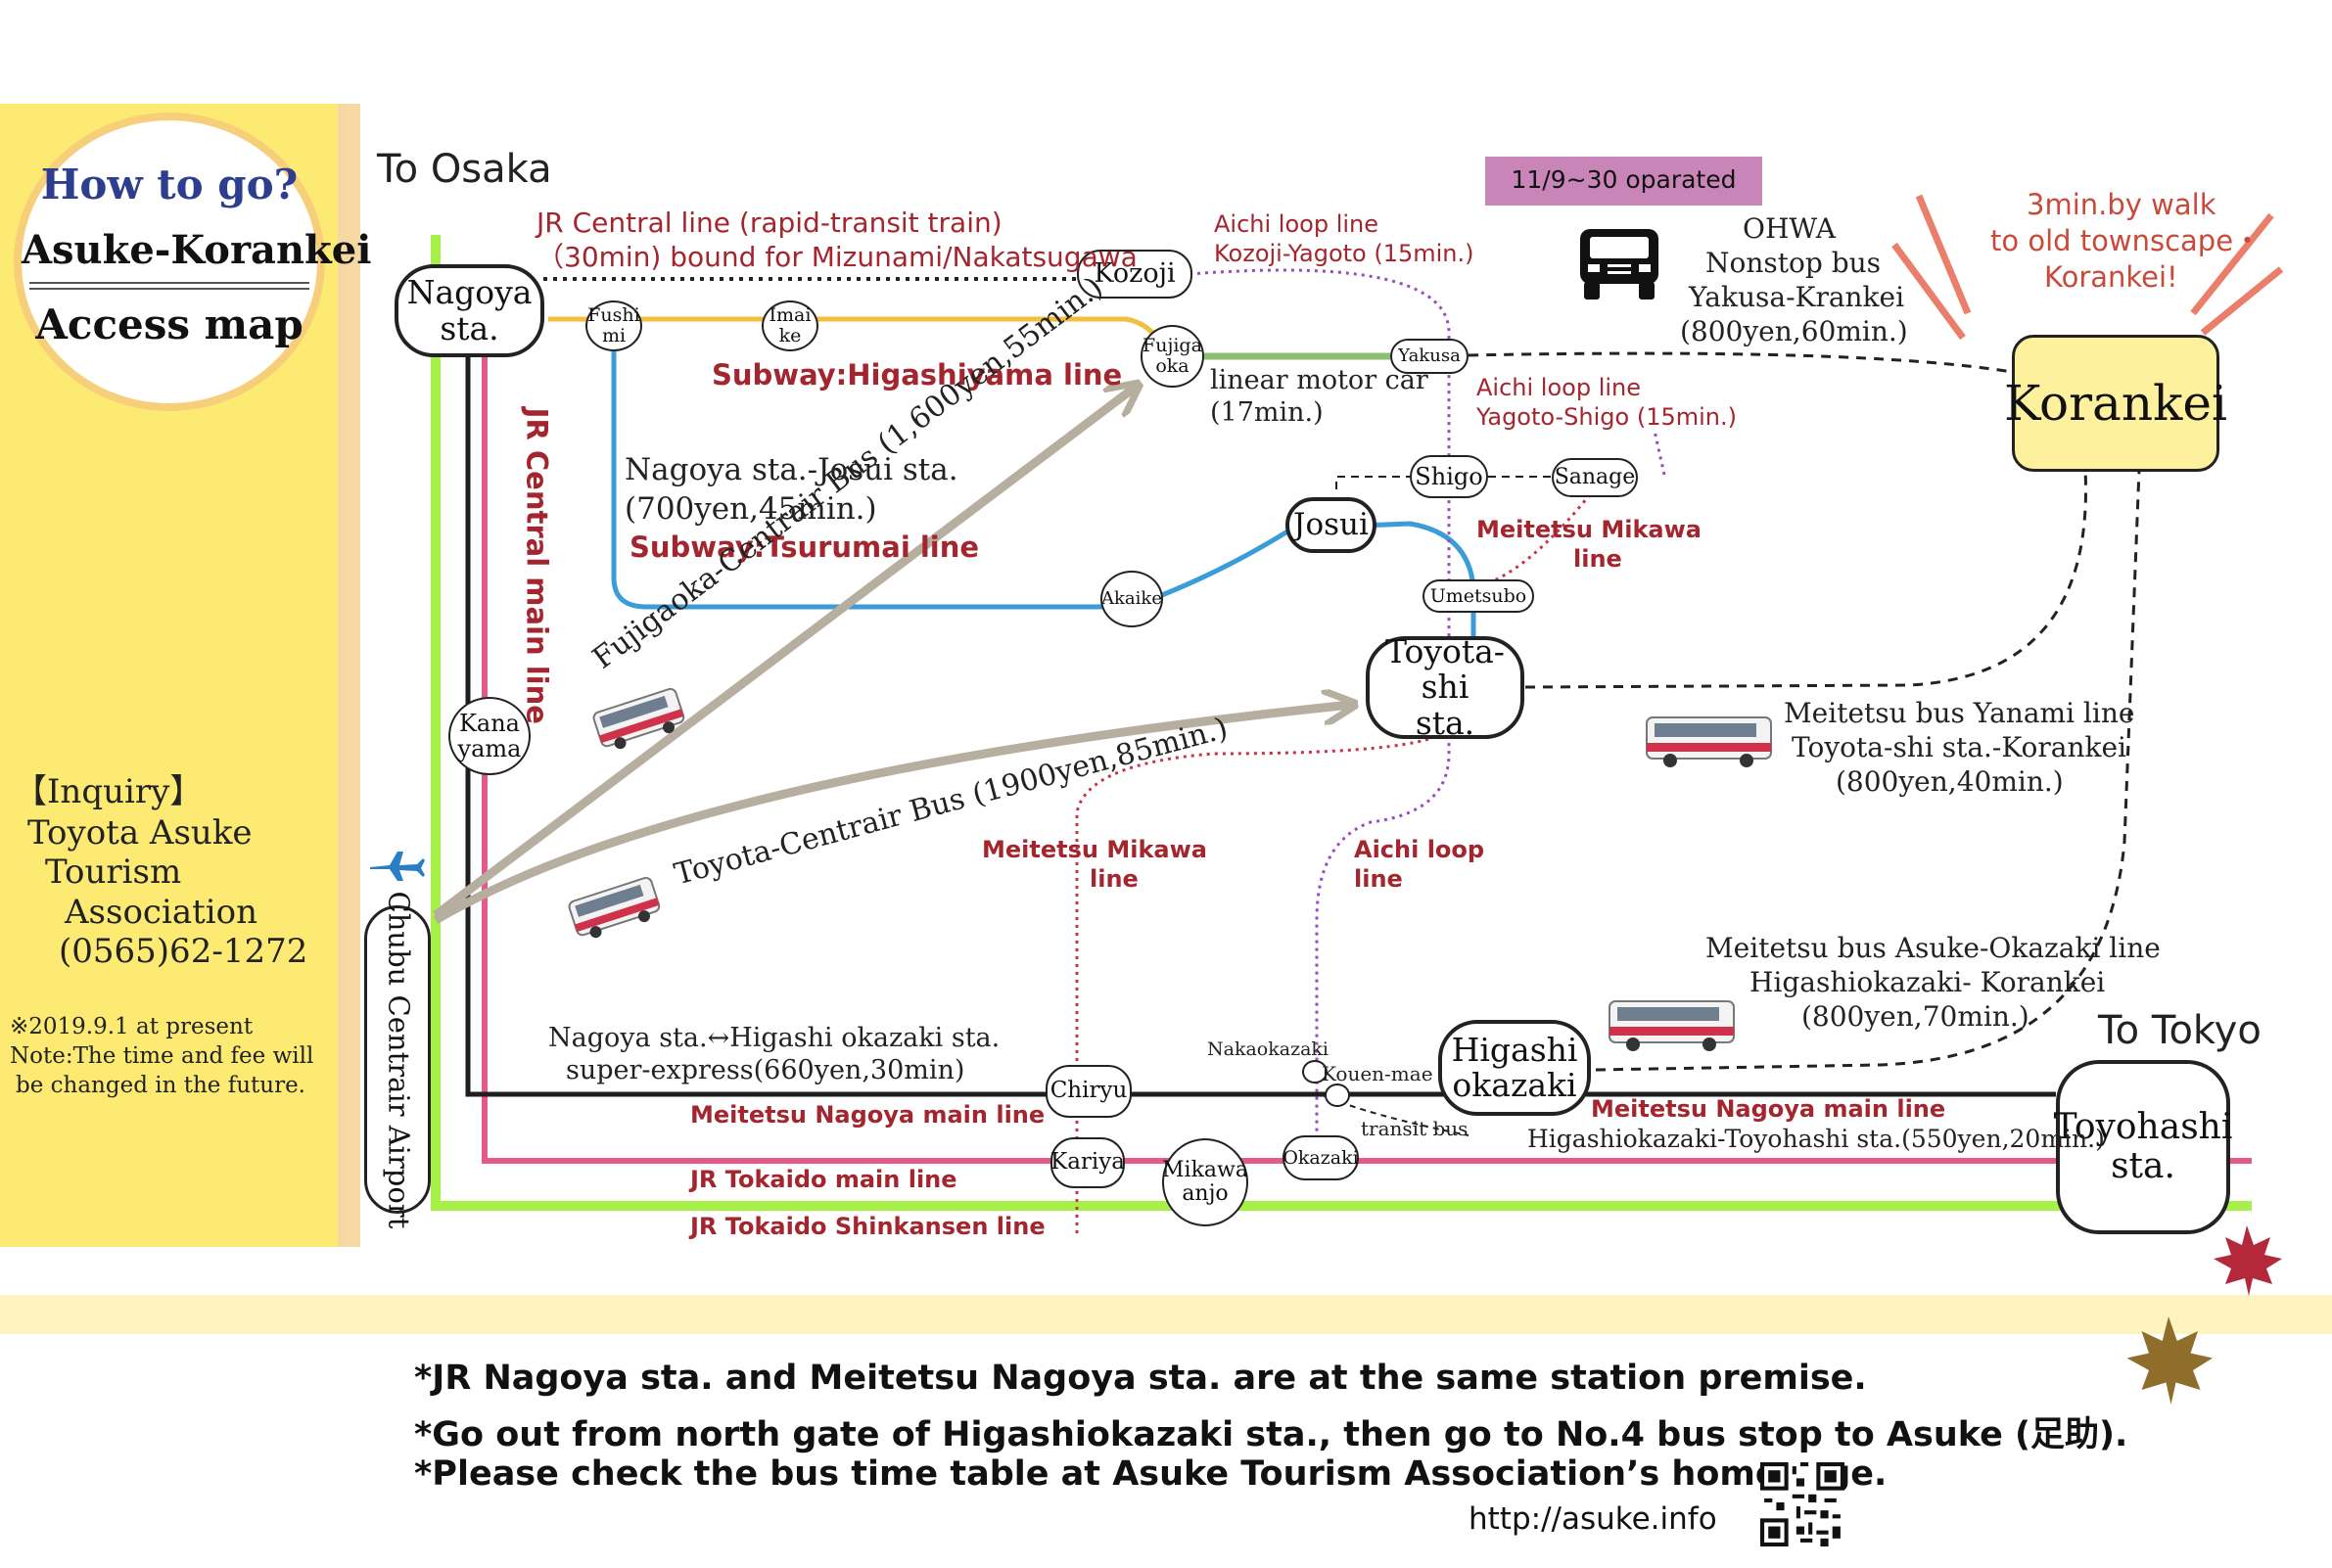  I want to click on inquiry-org-1: Toyota Asuke, so click(140, 833).